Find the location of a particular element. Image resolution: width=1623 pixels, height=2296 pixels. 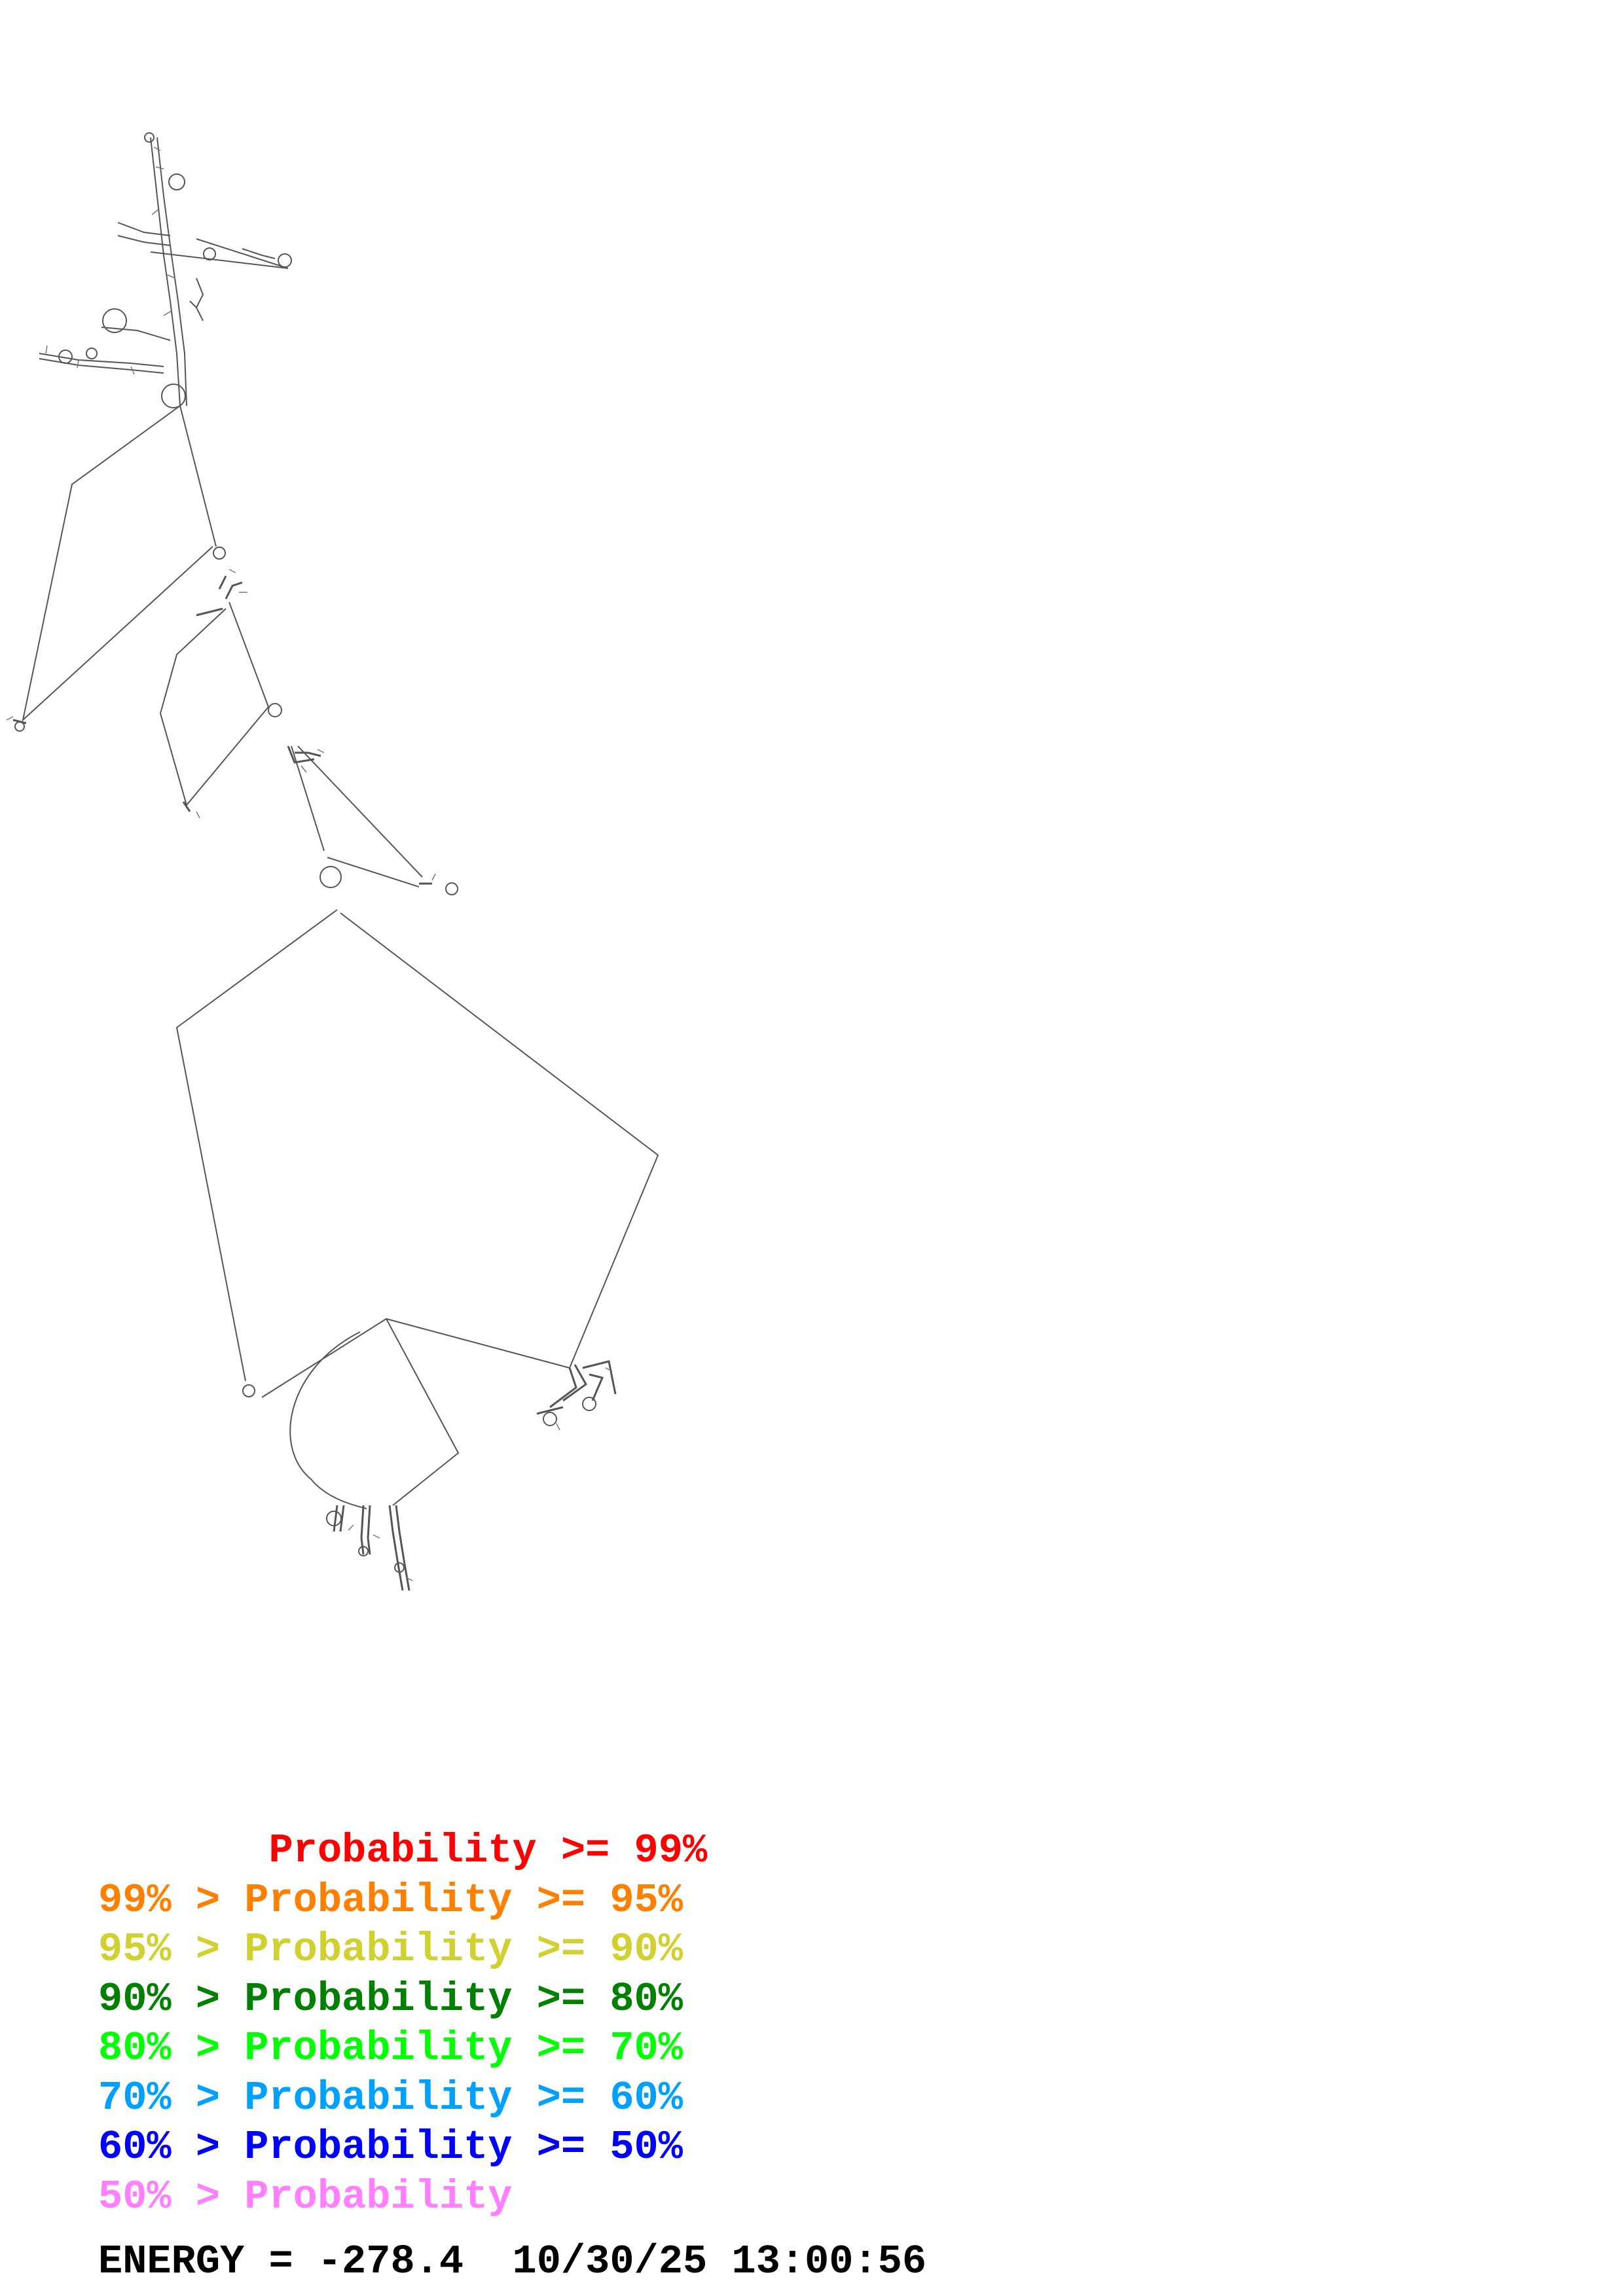

legend-entry-80: 90% > Probability >= 80% is located at coordinates (390, 1998).